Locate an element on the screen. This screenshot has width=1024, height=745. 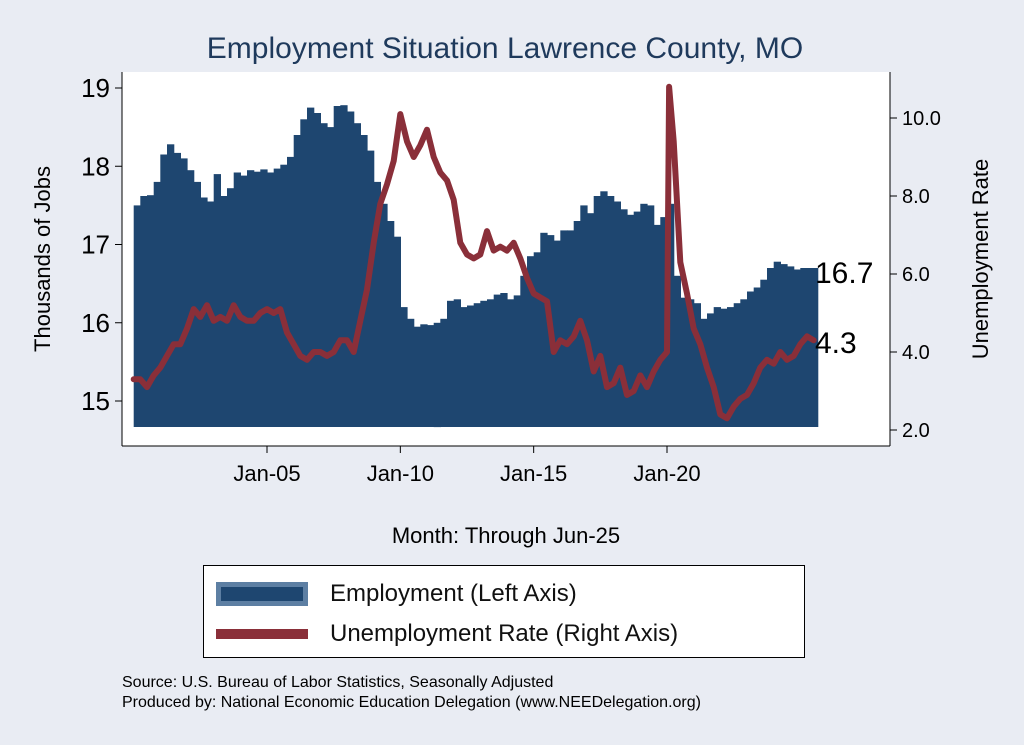
chart-title: Employment Situation Lawrence County, MO is located at coordinates (505, 48).